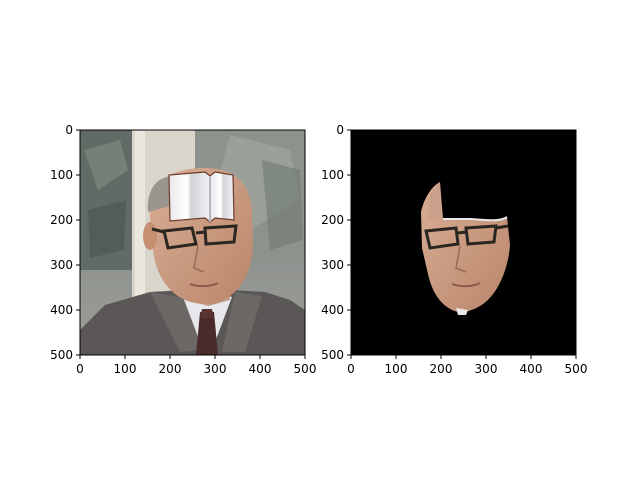 The height and width of the screenshot is (480, 640). What do you see at coordinates (61, 310) in the screenshot?
I see `left-y-tick-label: 400` at bounding box center [61, 310].